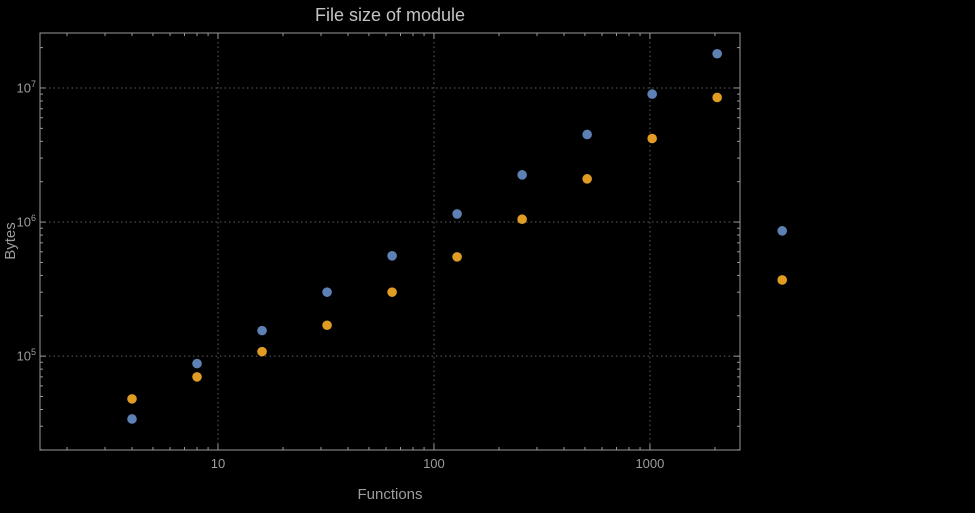 Image resolution: width=975 pixels, height=513 pixels. I want to click on y-tick-label: 10⁷, so click(26, 87).